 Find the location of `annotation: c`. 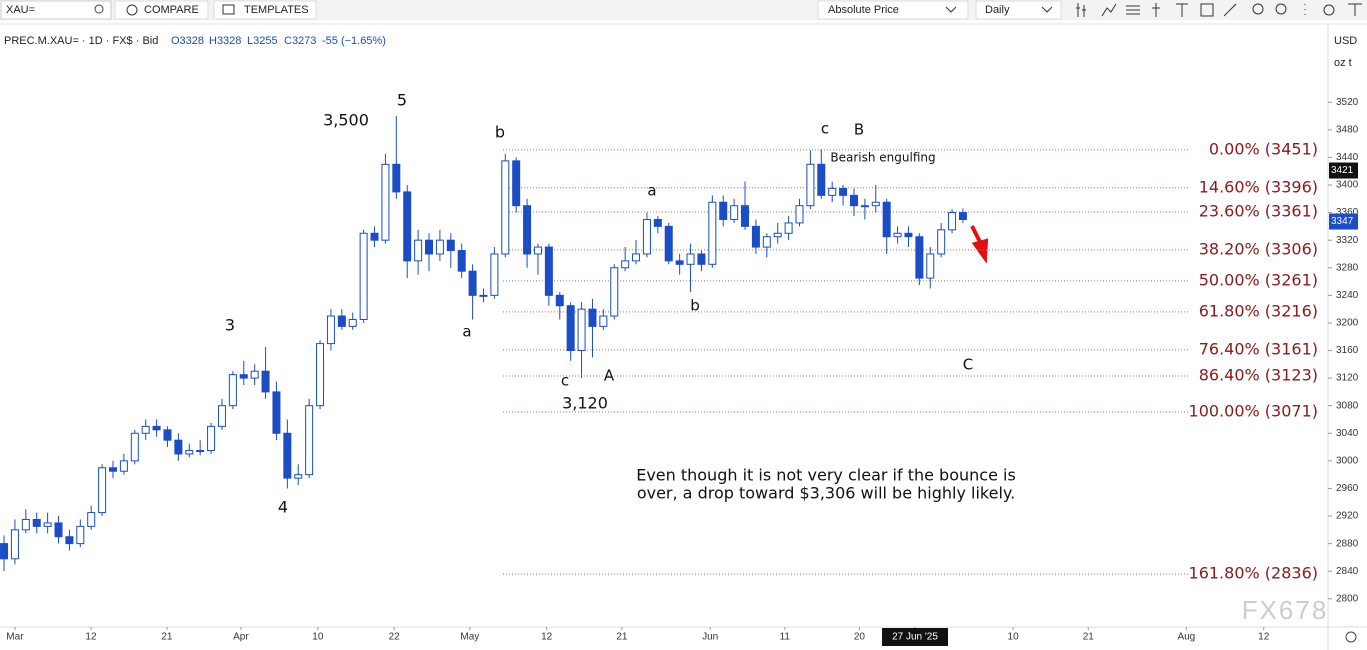

annotation: c is located at coordinates (825, 129).